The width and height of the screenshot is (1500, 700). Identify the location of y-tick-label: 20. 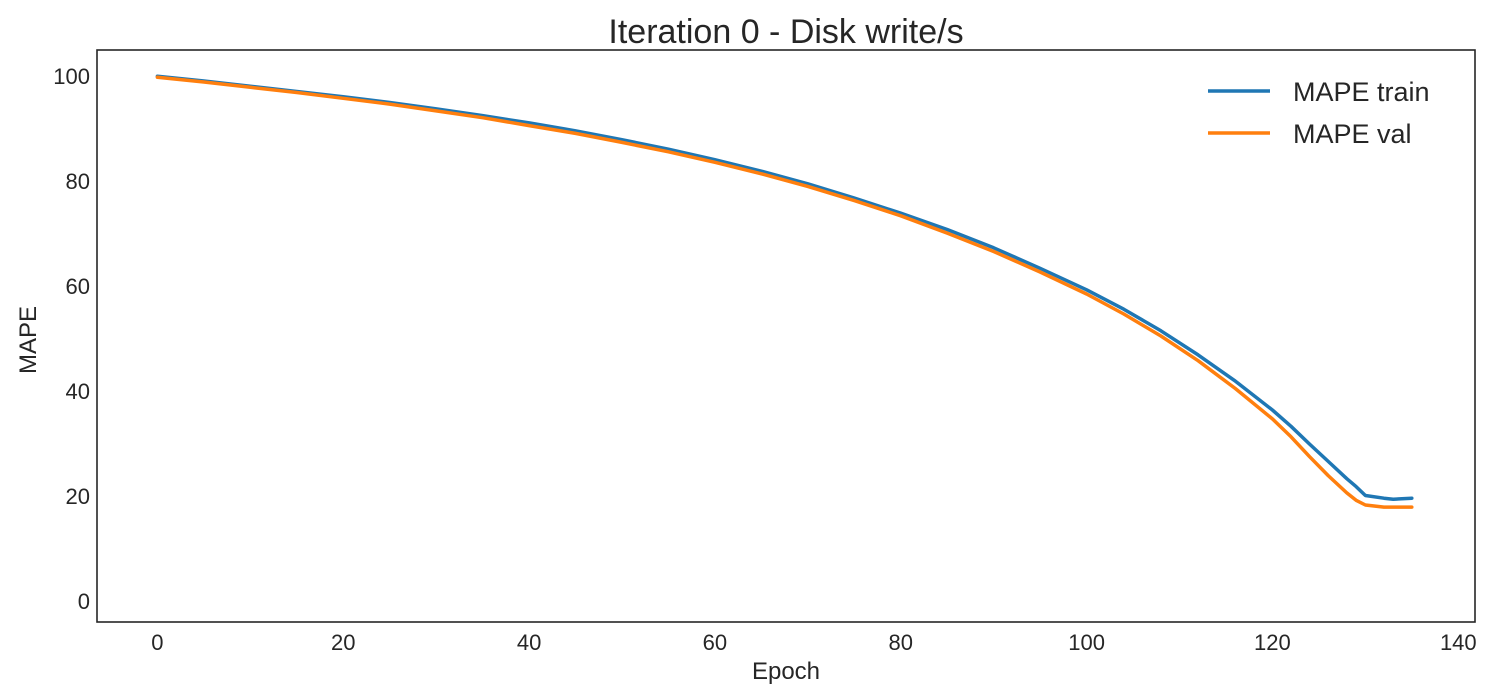
(78, 496).